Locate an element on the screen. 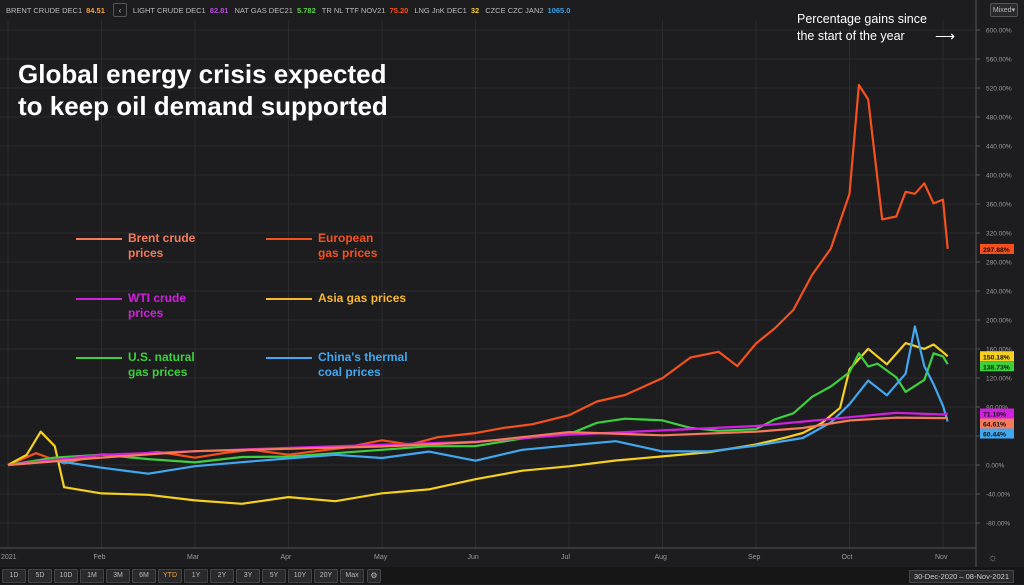 The height and width of the screenshot is (585, 1024). legend-us-nat-gas: U.S. natural gas prices is located at coordinates (135, 365).